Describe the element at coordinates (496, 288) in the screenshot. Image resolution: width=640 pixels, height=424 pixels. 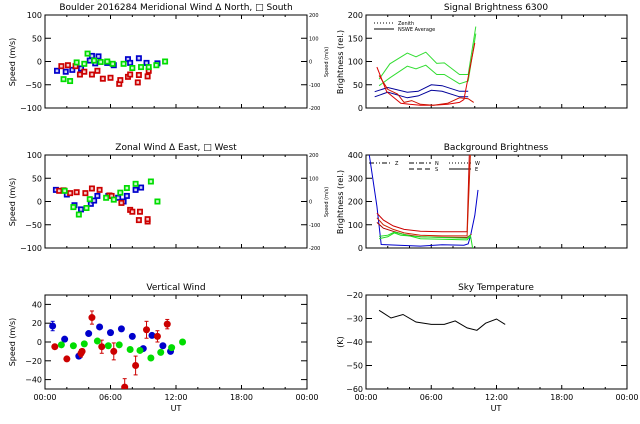
I see `sky-temperature-title: Sky Temperature` at that location.